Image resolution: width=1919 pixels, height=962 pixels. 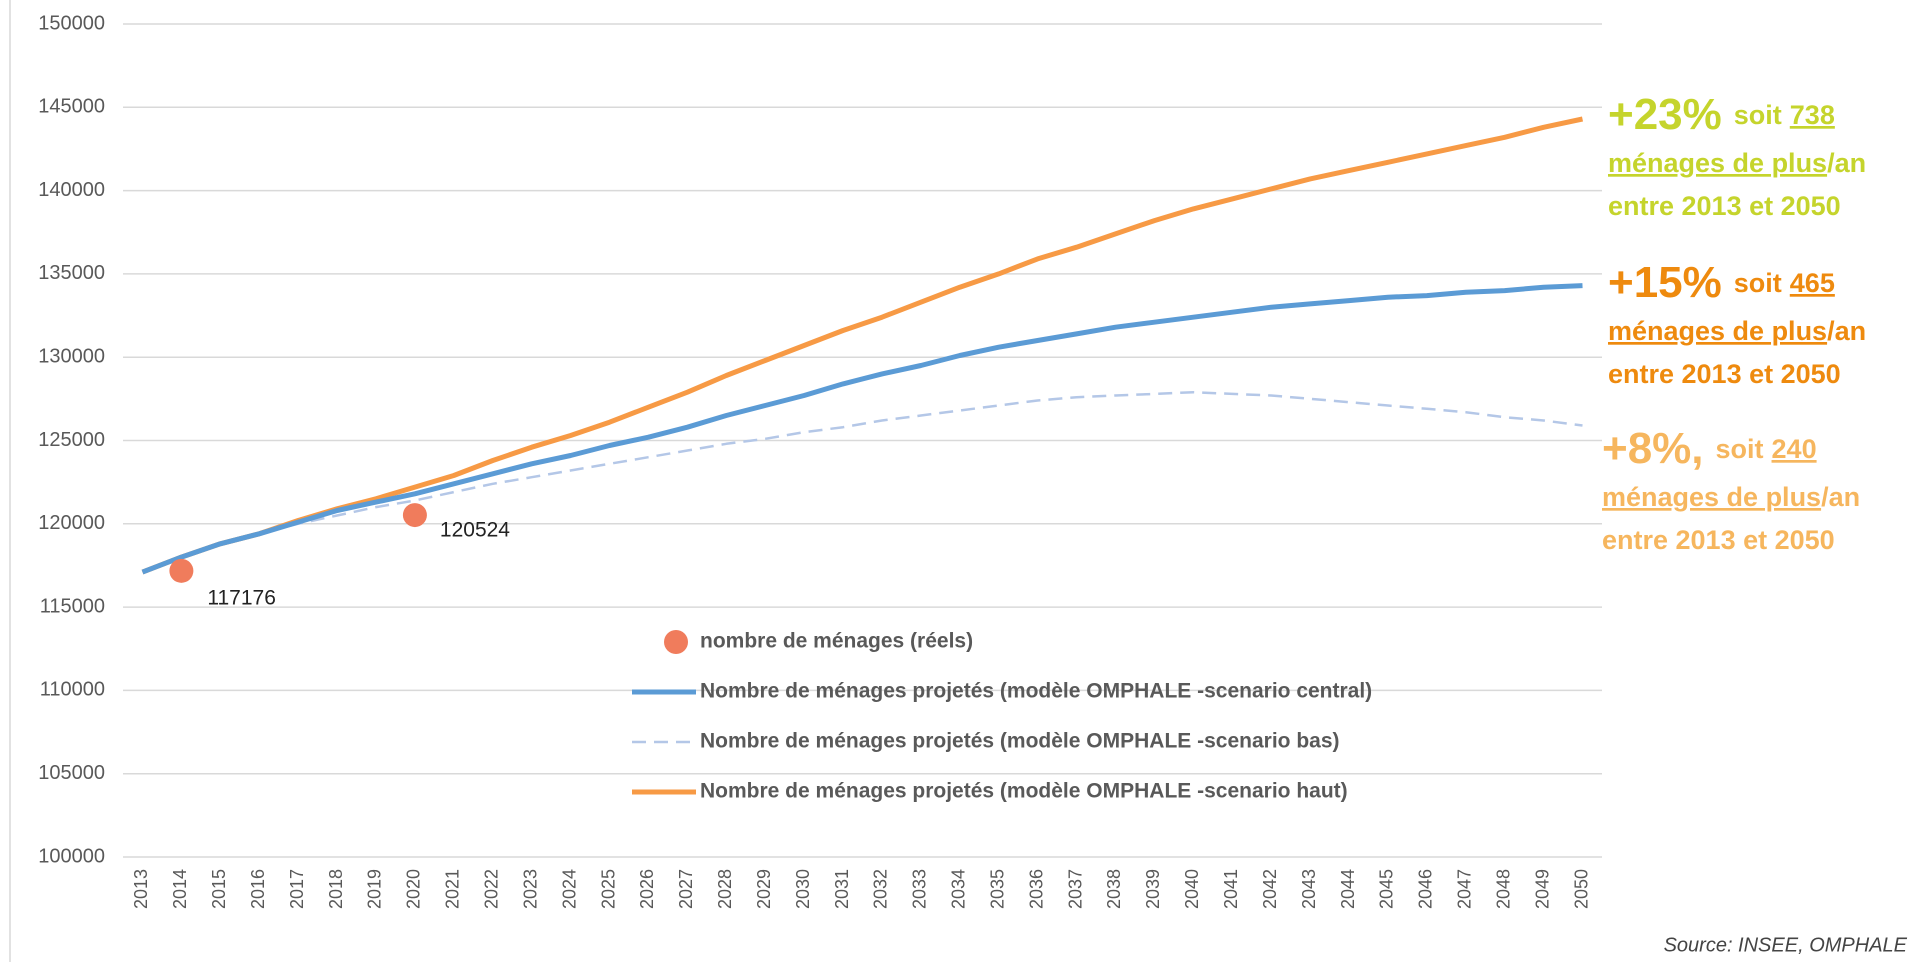 What do you see at coordinates (375, 889) in the screenshot?
I see `x-tick-label: 2019` at bounding box center [375, 889].